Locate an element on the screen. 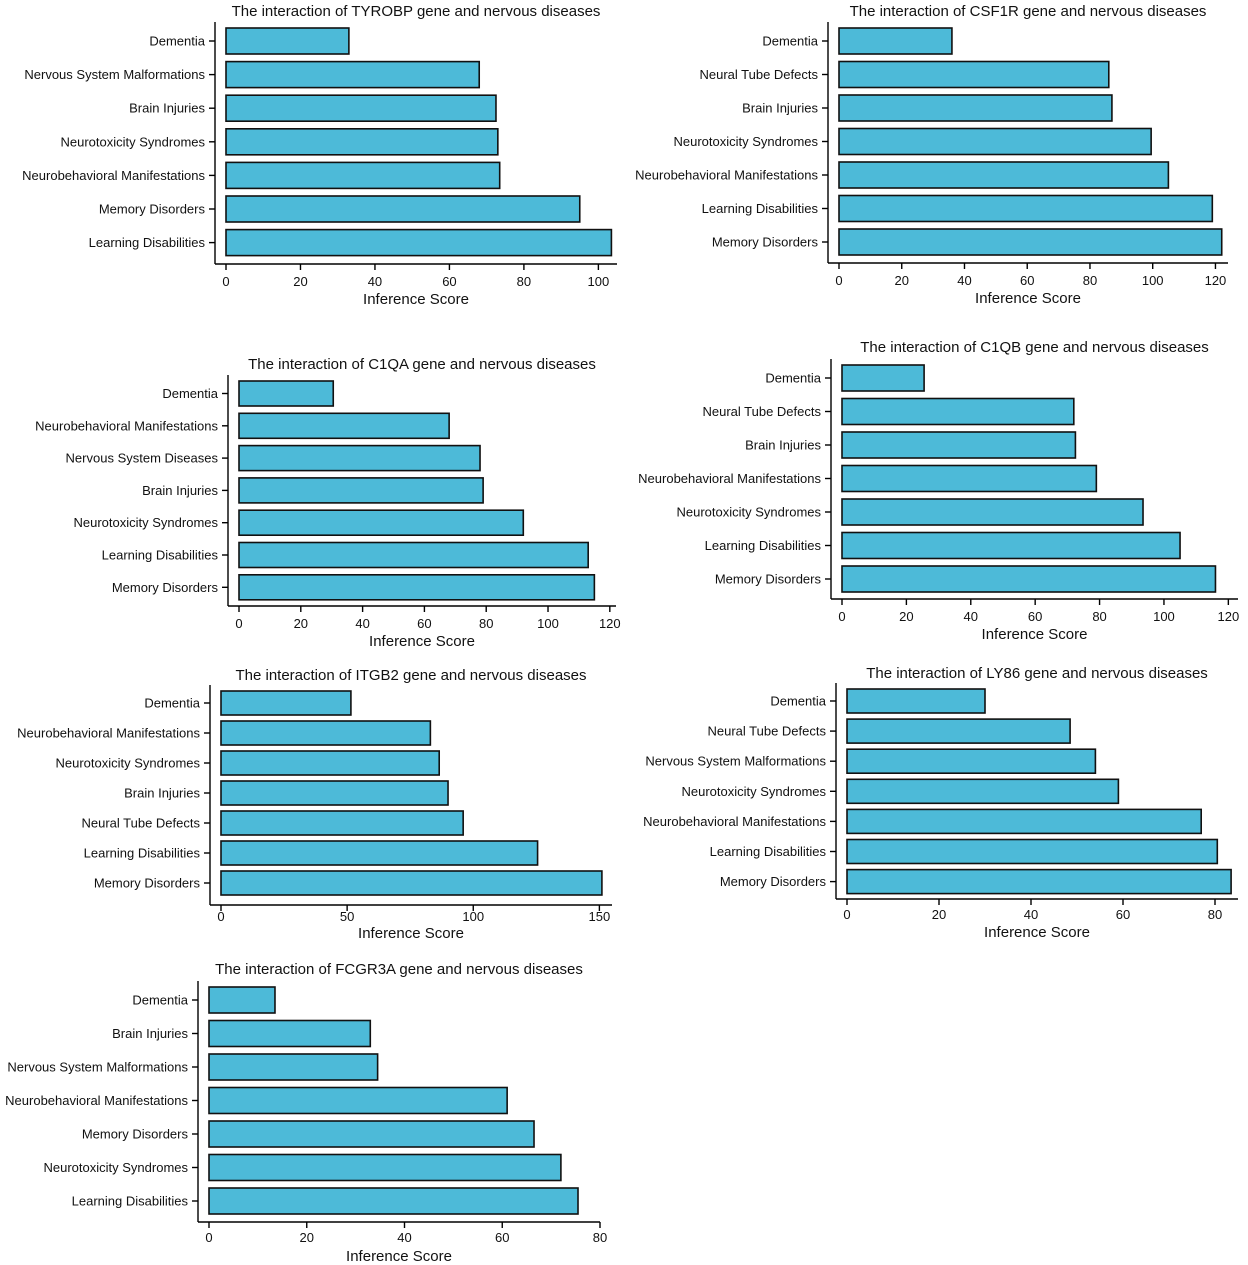 Image resolution: width=1248 pixels, height=1265 pixels. x-tick-label: 150 is located at coordinates (600, 916).